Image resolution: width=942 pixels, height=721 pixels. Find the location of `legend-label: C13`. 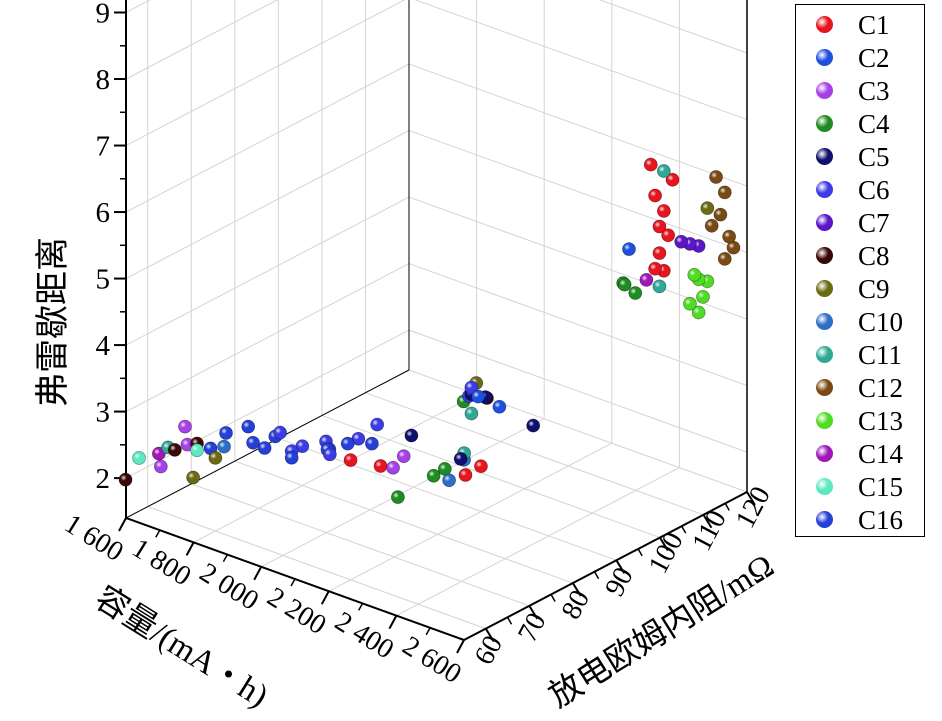

legend-label: C13 is located at coordinates (881, 421).